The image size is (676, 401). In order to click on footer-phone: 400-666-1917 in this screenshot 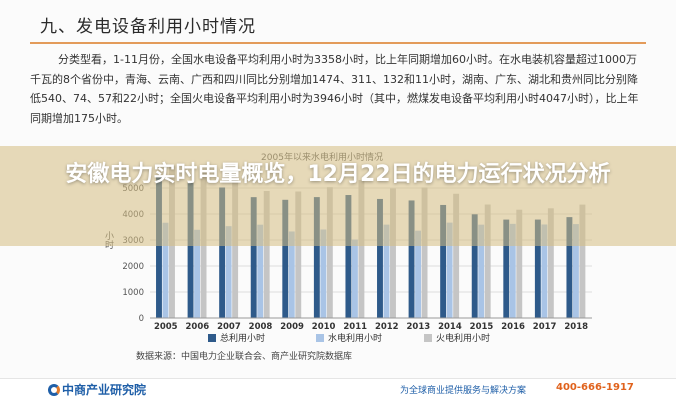, I will do `click(595, 387)`.